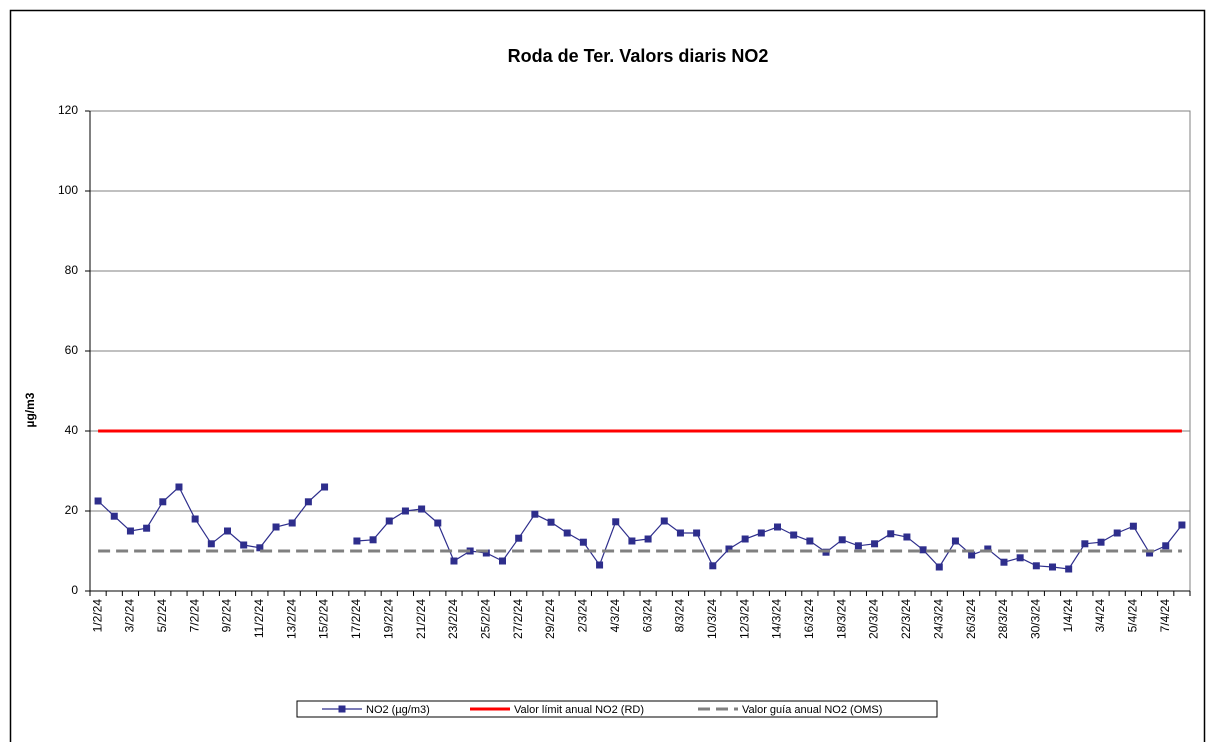 This screenshot has height=742, width=1206. I want to click on x-tick-label: 28/3/24, so click(1003, 619).